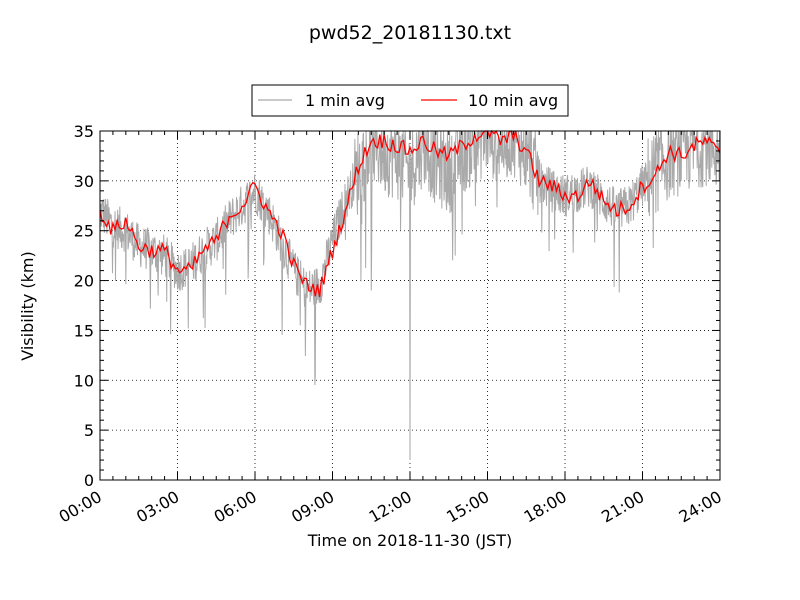 This screenshot has width=800, height=600. I want to click on y-tick-label: 15, so click(84, 330).